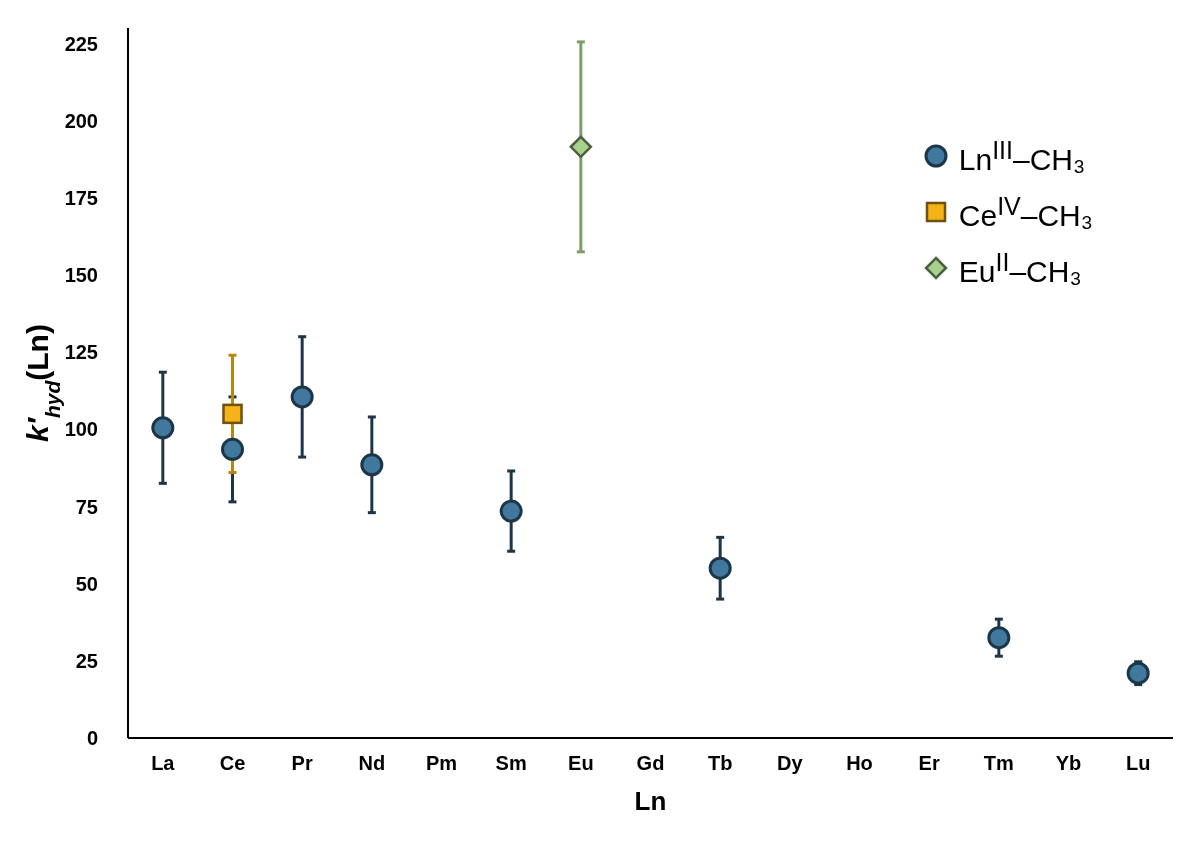  What do you see at coordinates (1025, 212) in the screenshot?
I see `legend-label: Ce$^{IV}$–CH₃` at bounding box center [1025, 212].